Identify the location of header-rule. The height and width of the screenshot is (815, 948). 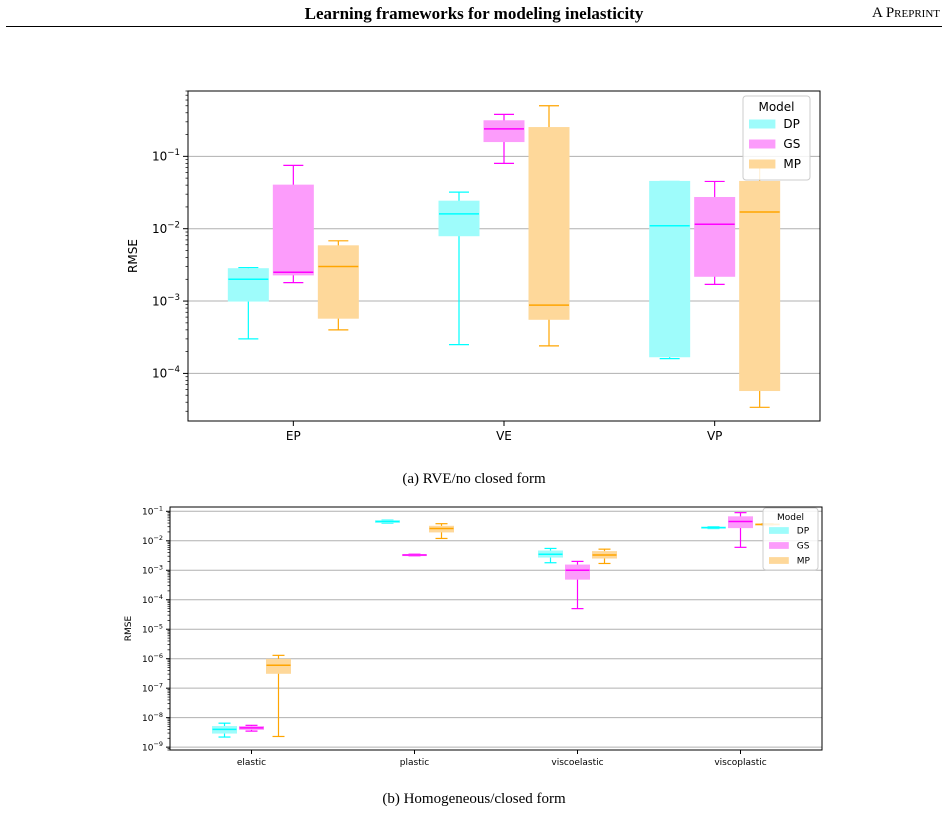
(474, 26).